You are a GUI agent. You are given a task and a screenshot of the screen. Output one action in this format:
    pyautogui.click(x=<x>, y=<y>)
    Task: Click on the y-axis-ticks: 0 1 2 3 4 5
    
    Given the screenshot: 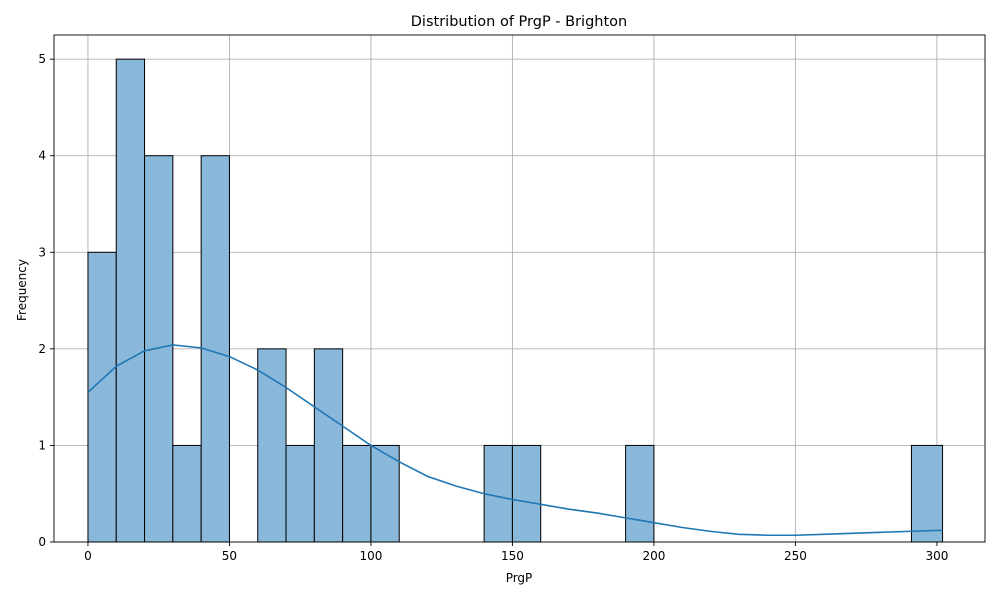 What is the action you would take?
    pyautogui.click(x=46, y=300)
    